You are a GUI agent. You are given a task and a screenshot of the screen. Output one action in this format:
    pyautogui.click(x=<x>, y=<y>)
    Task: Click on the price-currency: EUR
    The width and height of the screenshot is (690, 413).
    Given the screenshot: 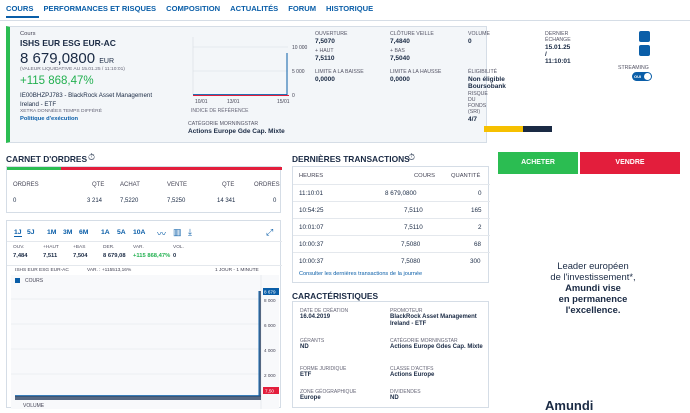 What is the action you would take?
    pyautogui.click(x=107, y=61)
    